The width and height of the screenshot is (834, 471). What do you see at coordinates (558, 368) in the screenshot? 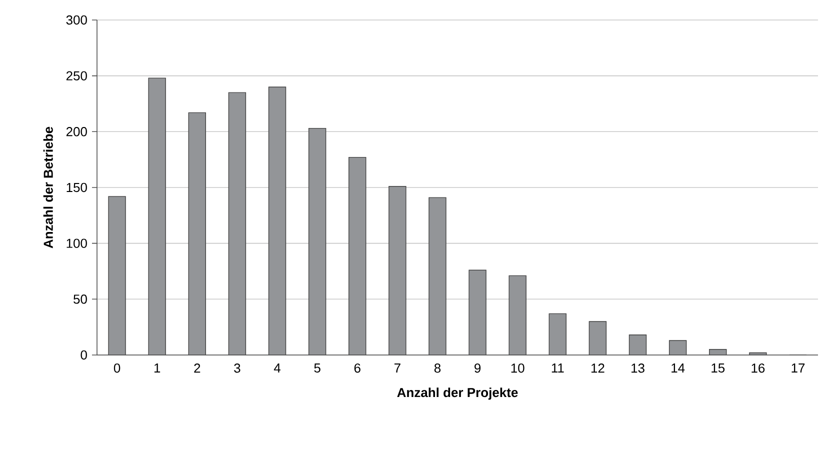
I see `x-tick-label: 11` at bounding box center [558, 368].